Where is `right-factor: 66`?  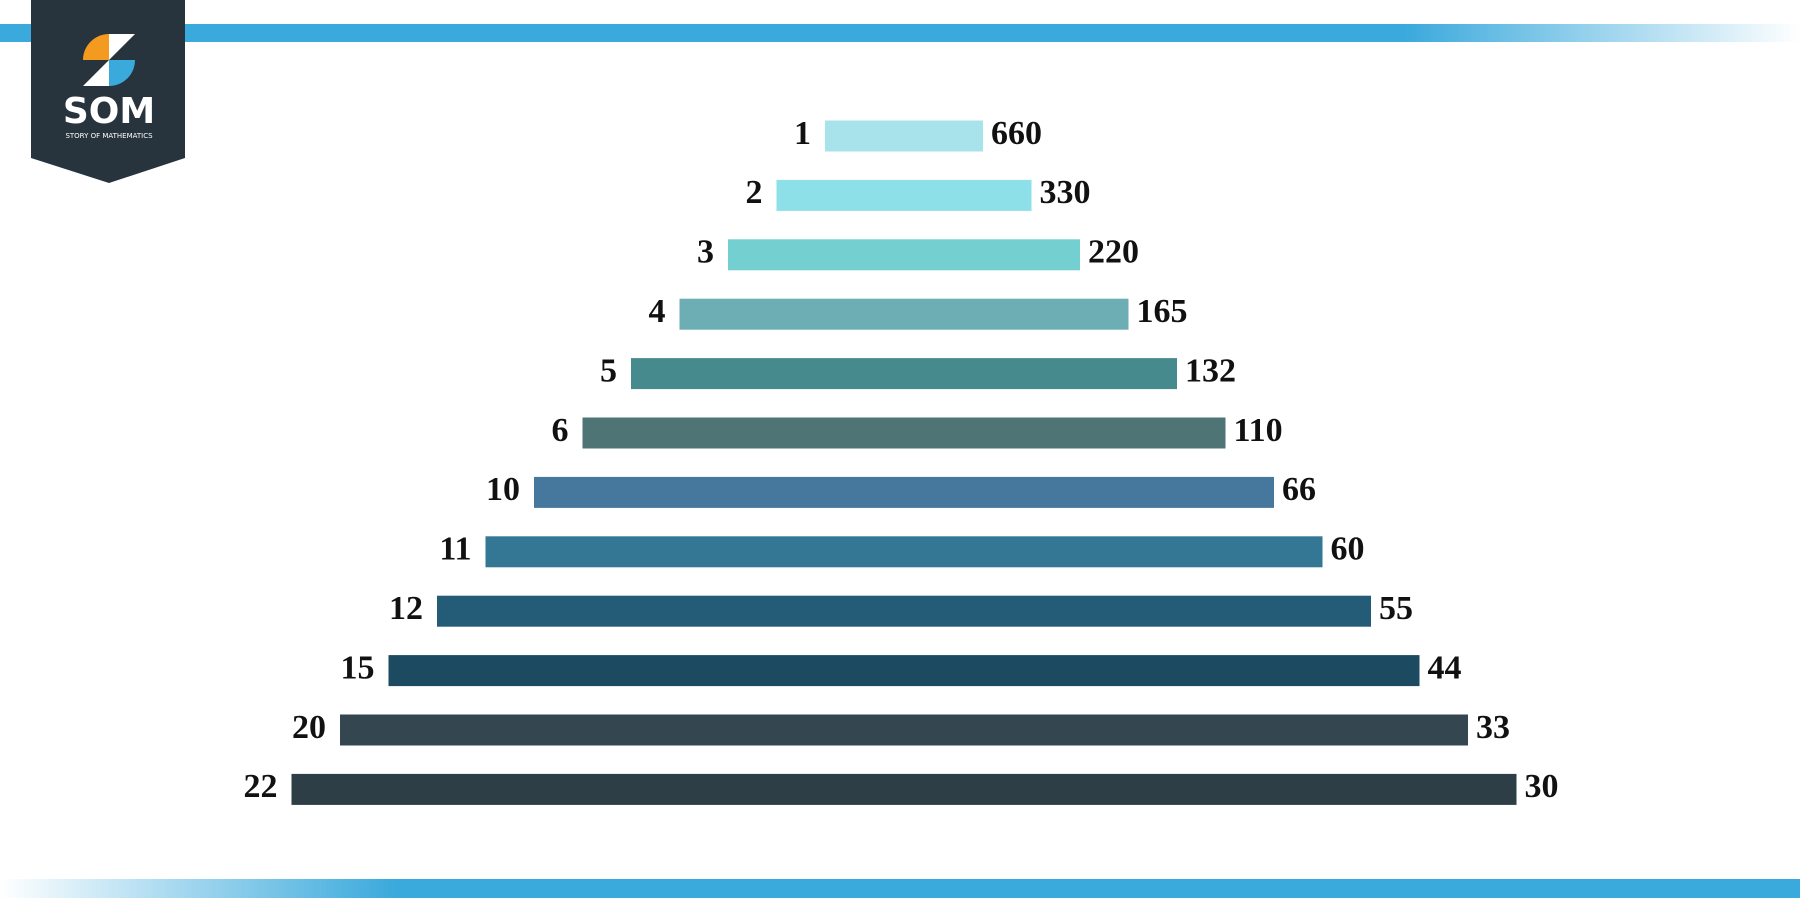 right-factor: 66 is located at coordinates (1299, 489).